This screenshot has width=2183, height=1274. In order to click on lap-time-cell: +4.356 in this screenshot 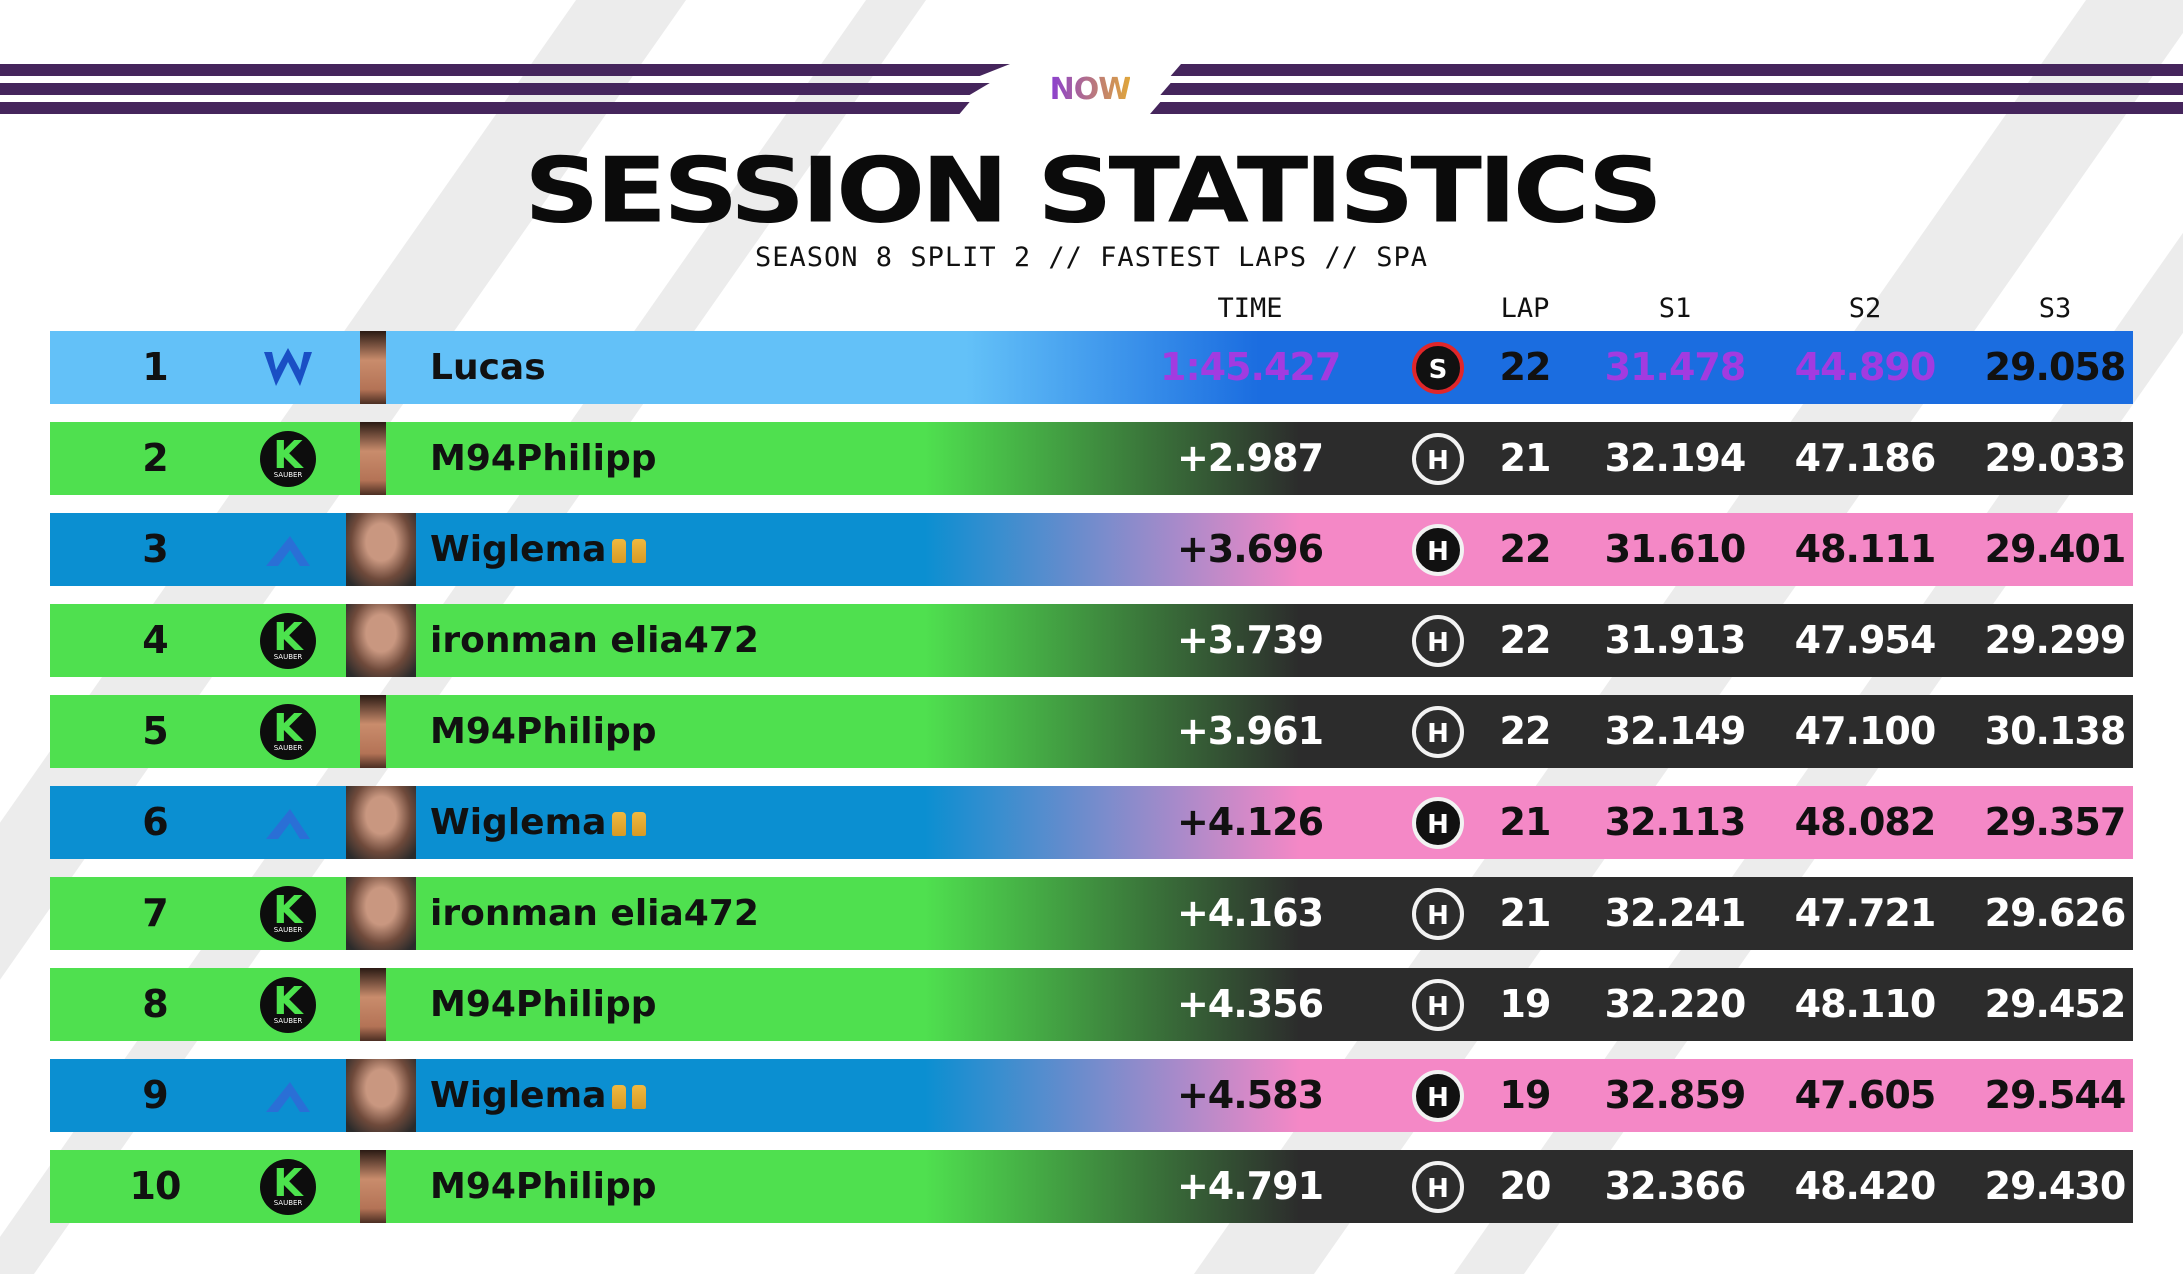, I will do `click(1250, 1004)`.